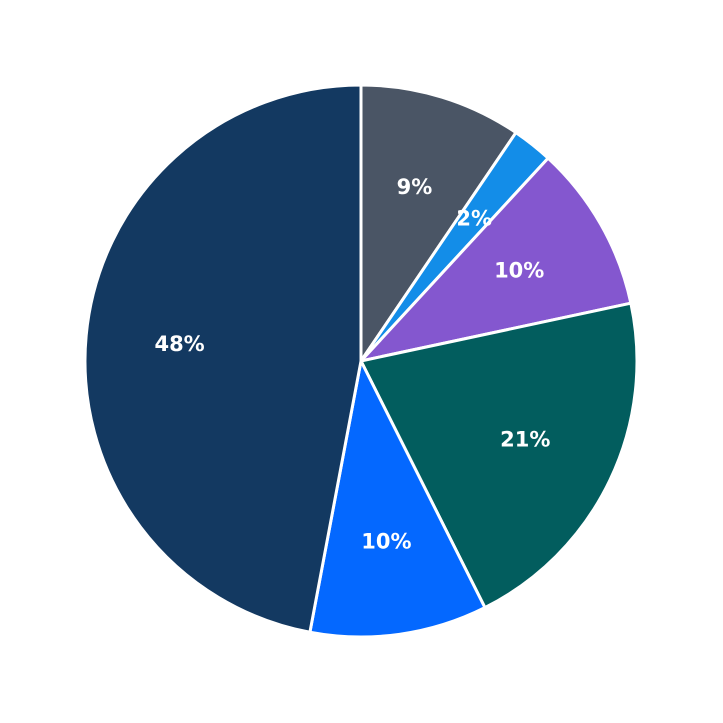 This screenshot has height=723, width=723. I want to click on pie-slice-label-0: 9%, so click(415, 187).